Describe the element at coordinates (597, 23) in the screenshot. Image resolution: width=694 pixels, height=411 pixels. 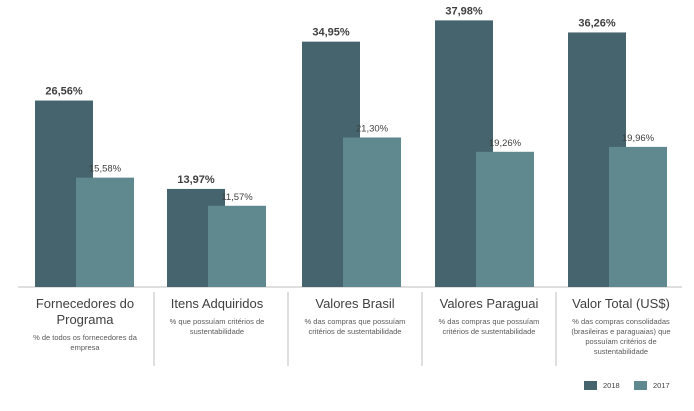
I see `data-label-2018: 36,26%` at that location.